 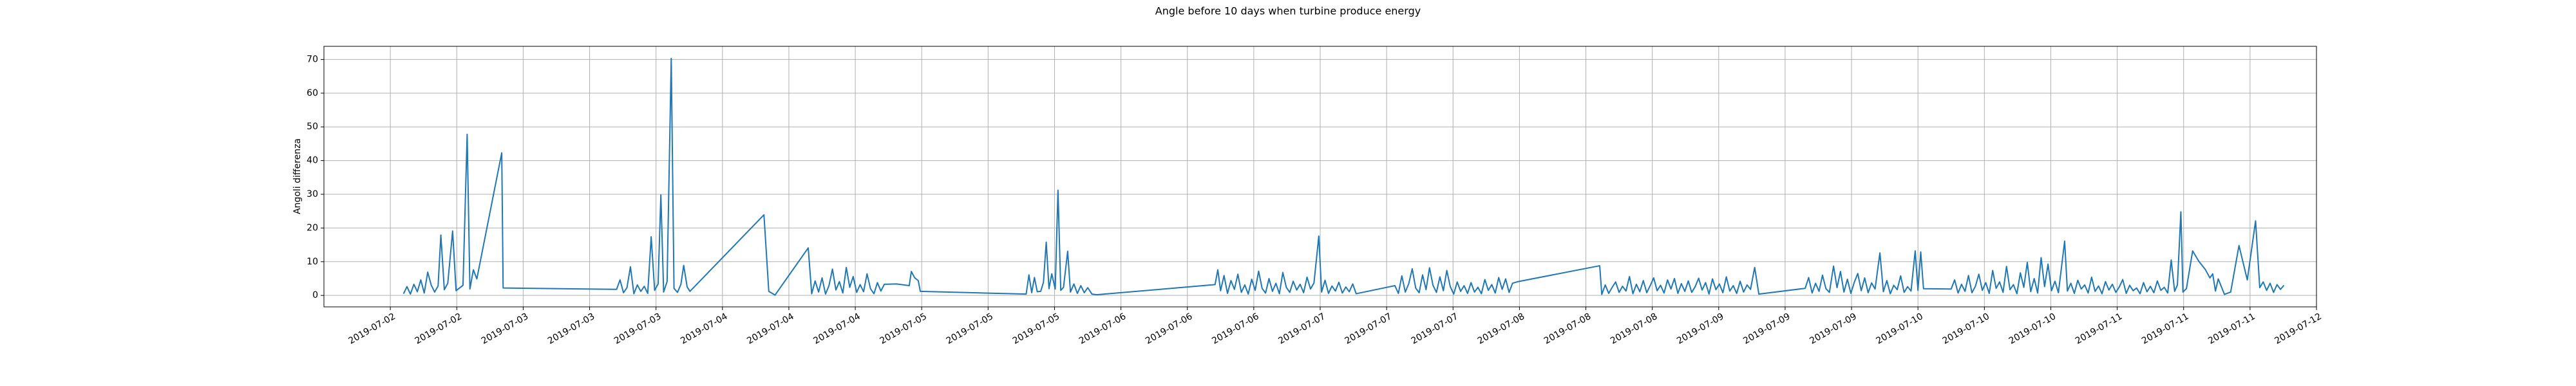 I want to click on y-tick-label: 0, so click(x=315, y=295).